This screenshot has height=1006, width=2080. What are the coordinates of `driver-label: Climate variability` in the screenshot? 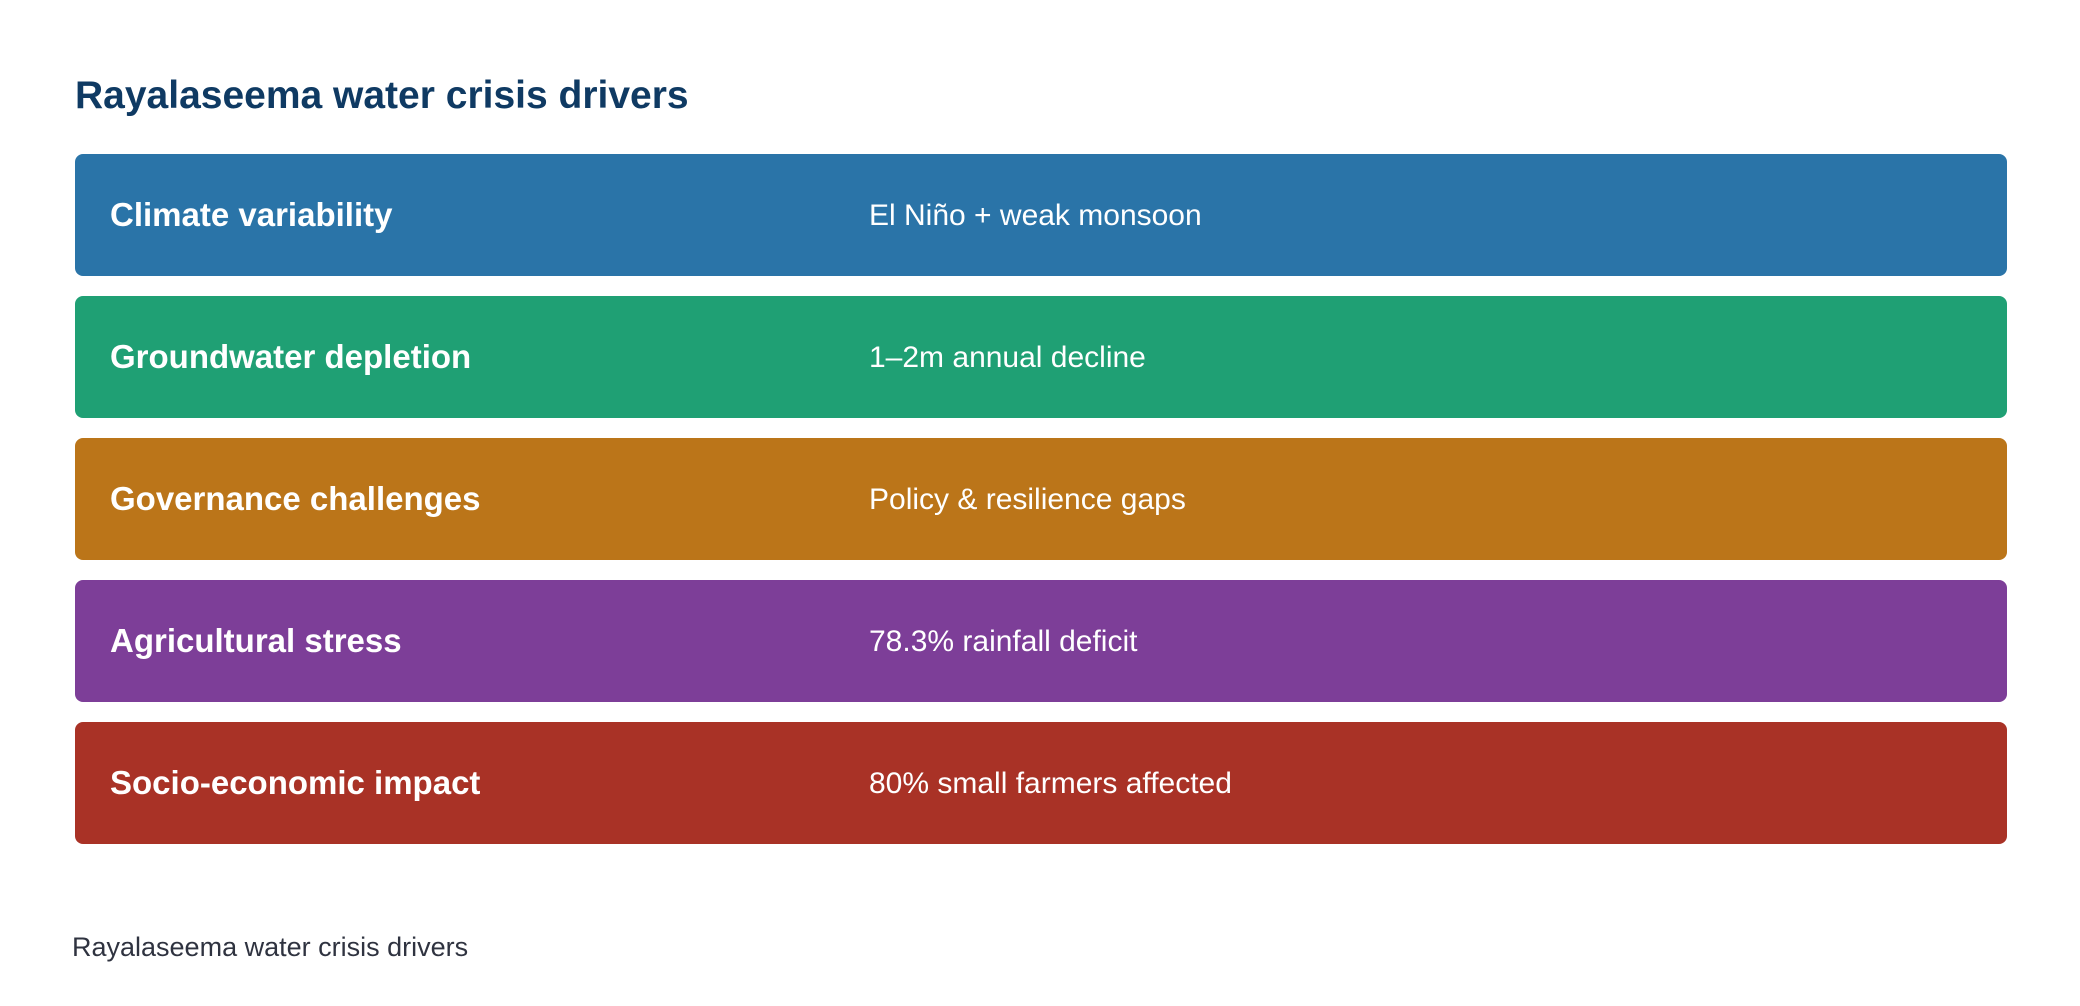 It's located at (251, 214).